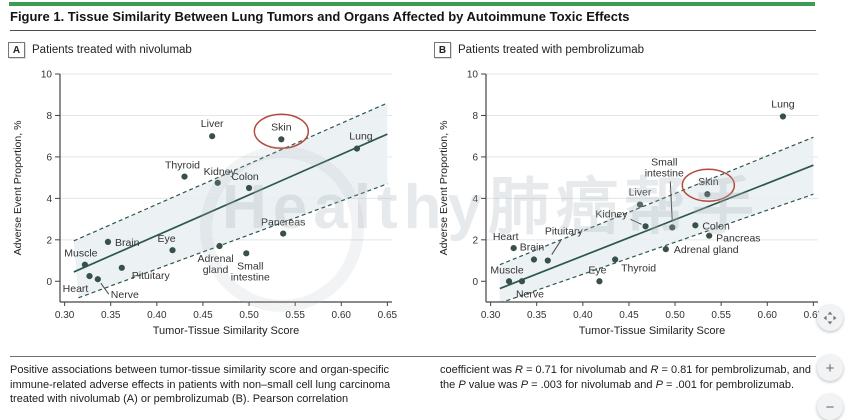 This screenshot has width=864, height=420. What do you see at coordinates (157, 315) in the screenshot?
I see `x-tick-label: 0.40` at bounding box center [157, 315].